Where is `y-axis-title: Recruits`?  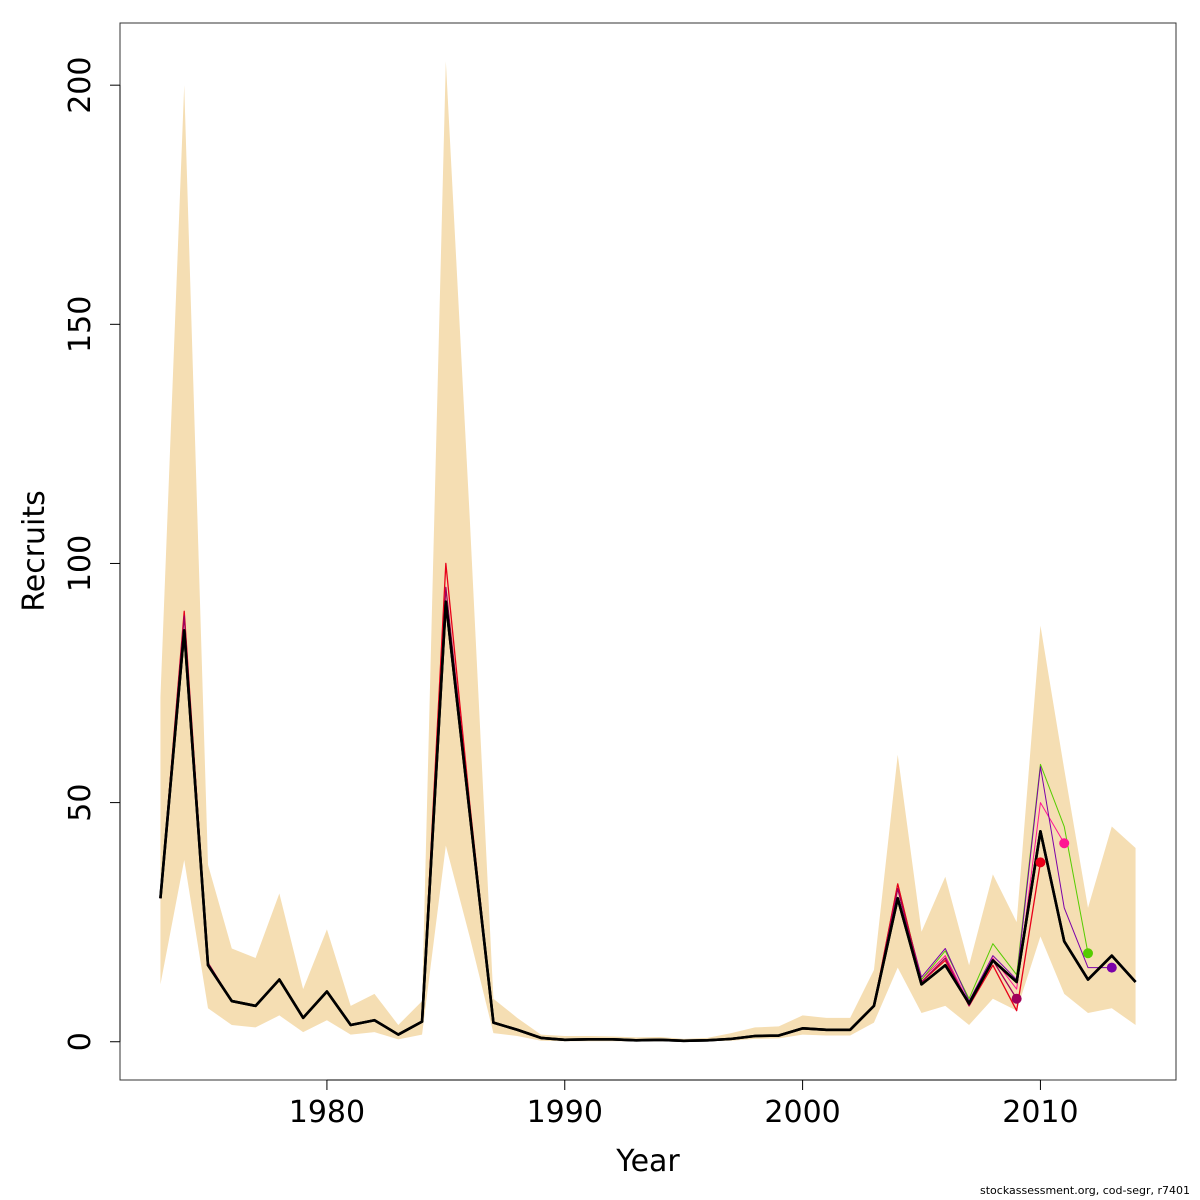 y-axis-title: Recruits is located at coordinates (34, 551).